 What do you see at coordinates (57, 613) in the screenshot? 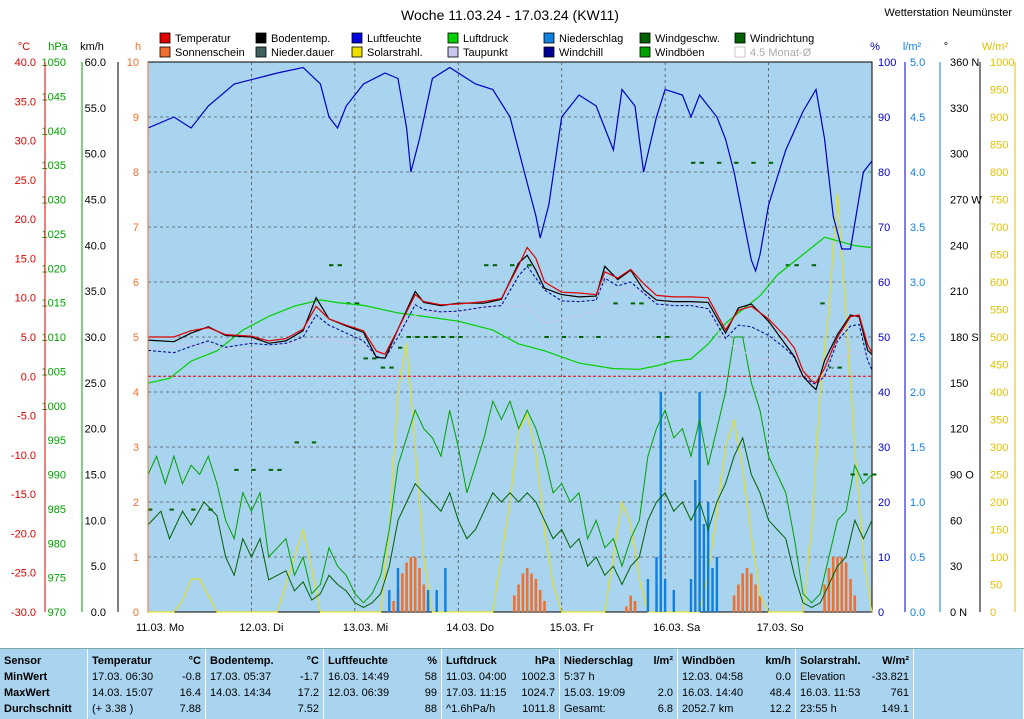
I see `left-axis-1-tick: 970` at bounding box center [57, 613].